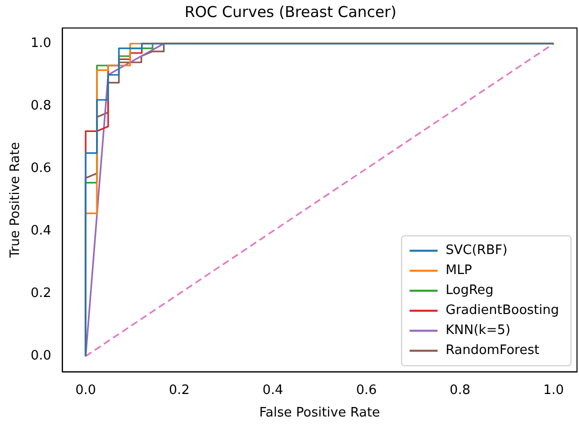 This screenshot has height=429, width=579. I want to click on chart-title: ROC Curves (Breast Cancer), so click(290, 11).